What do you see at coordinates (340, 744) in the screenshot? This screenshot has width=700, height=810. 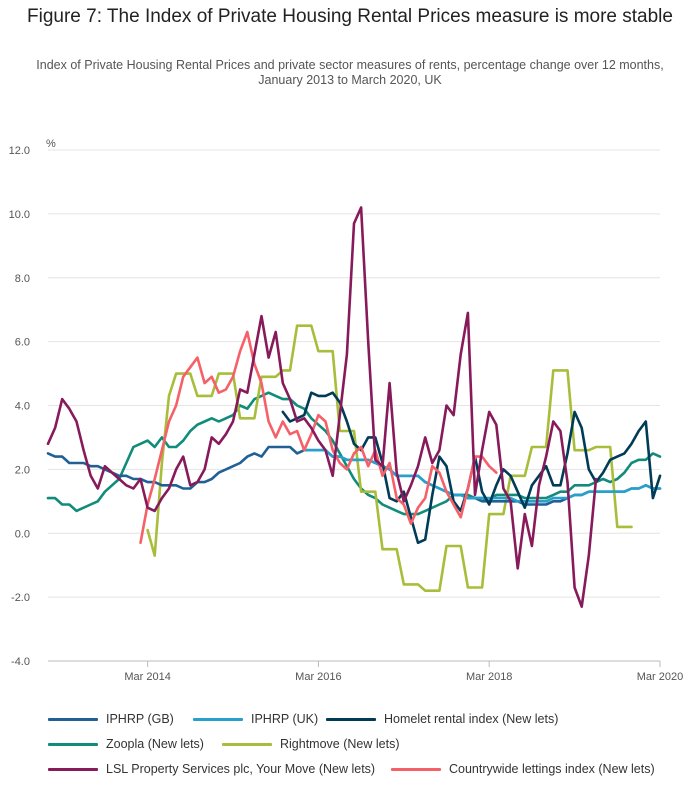 I see `legend-label: Rightmove (New lets)` at bounding box center [340, 744].